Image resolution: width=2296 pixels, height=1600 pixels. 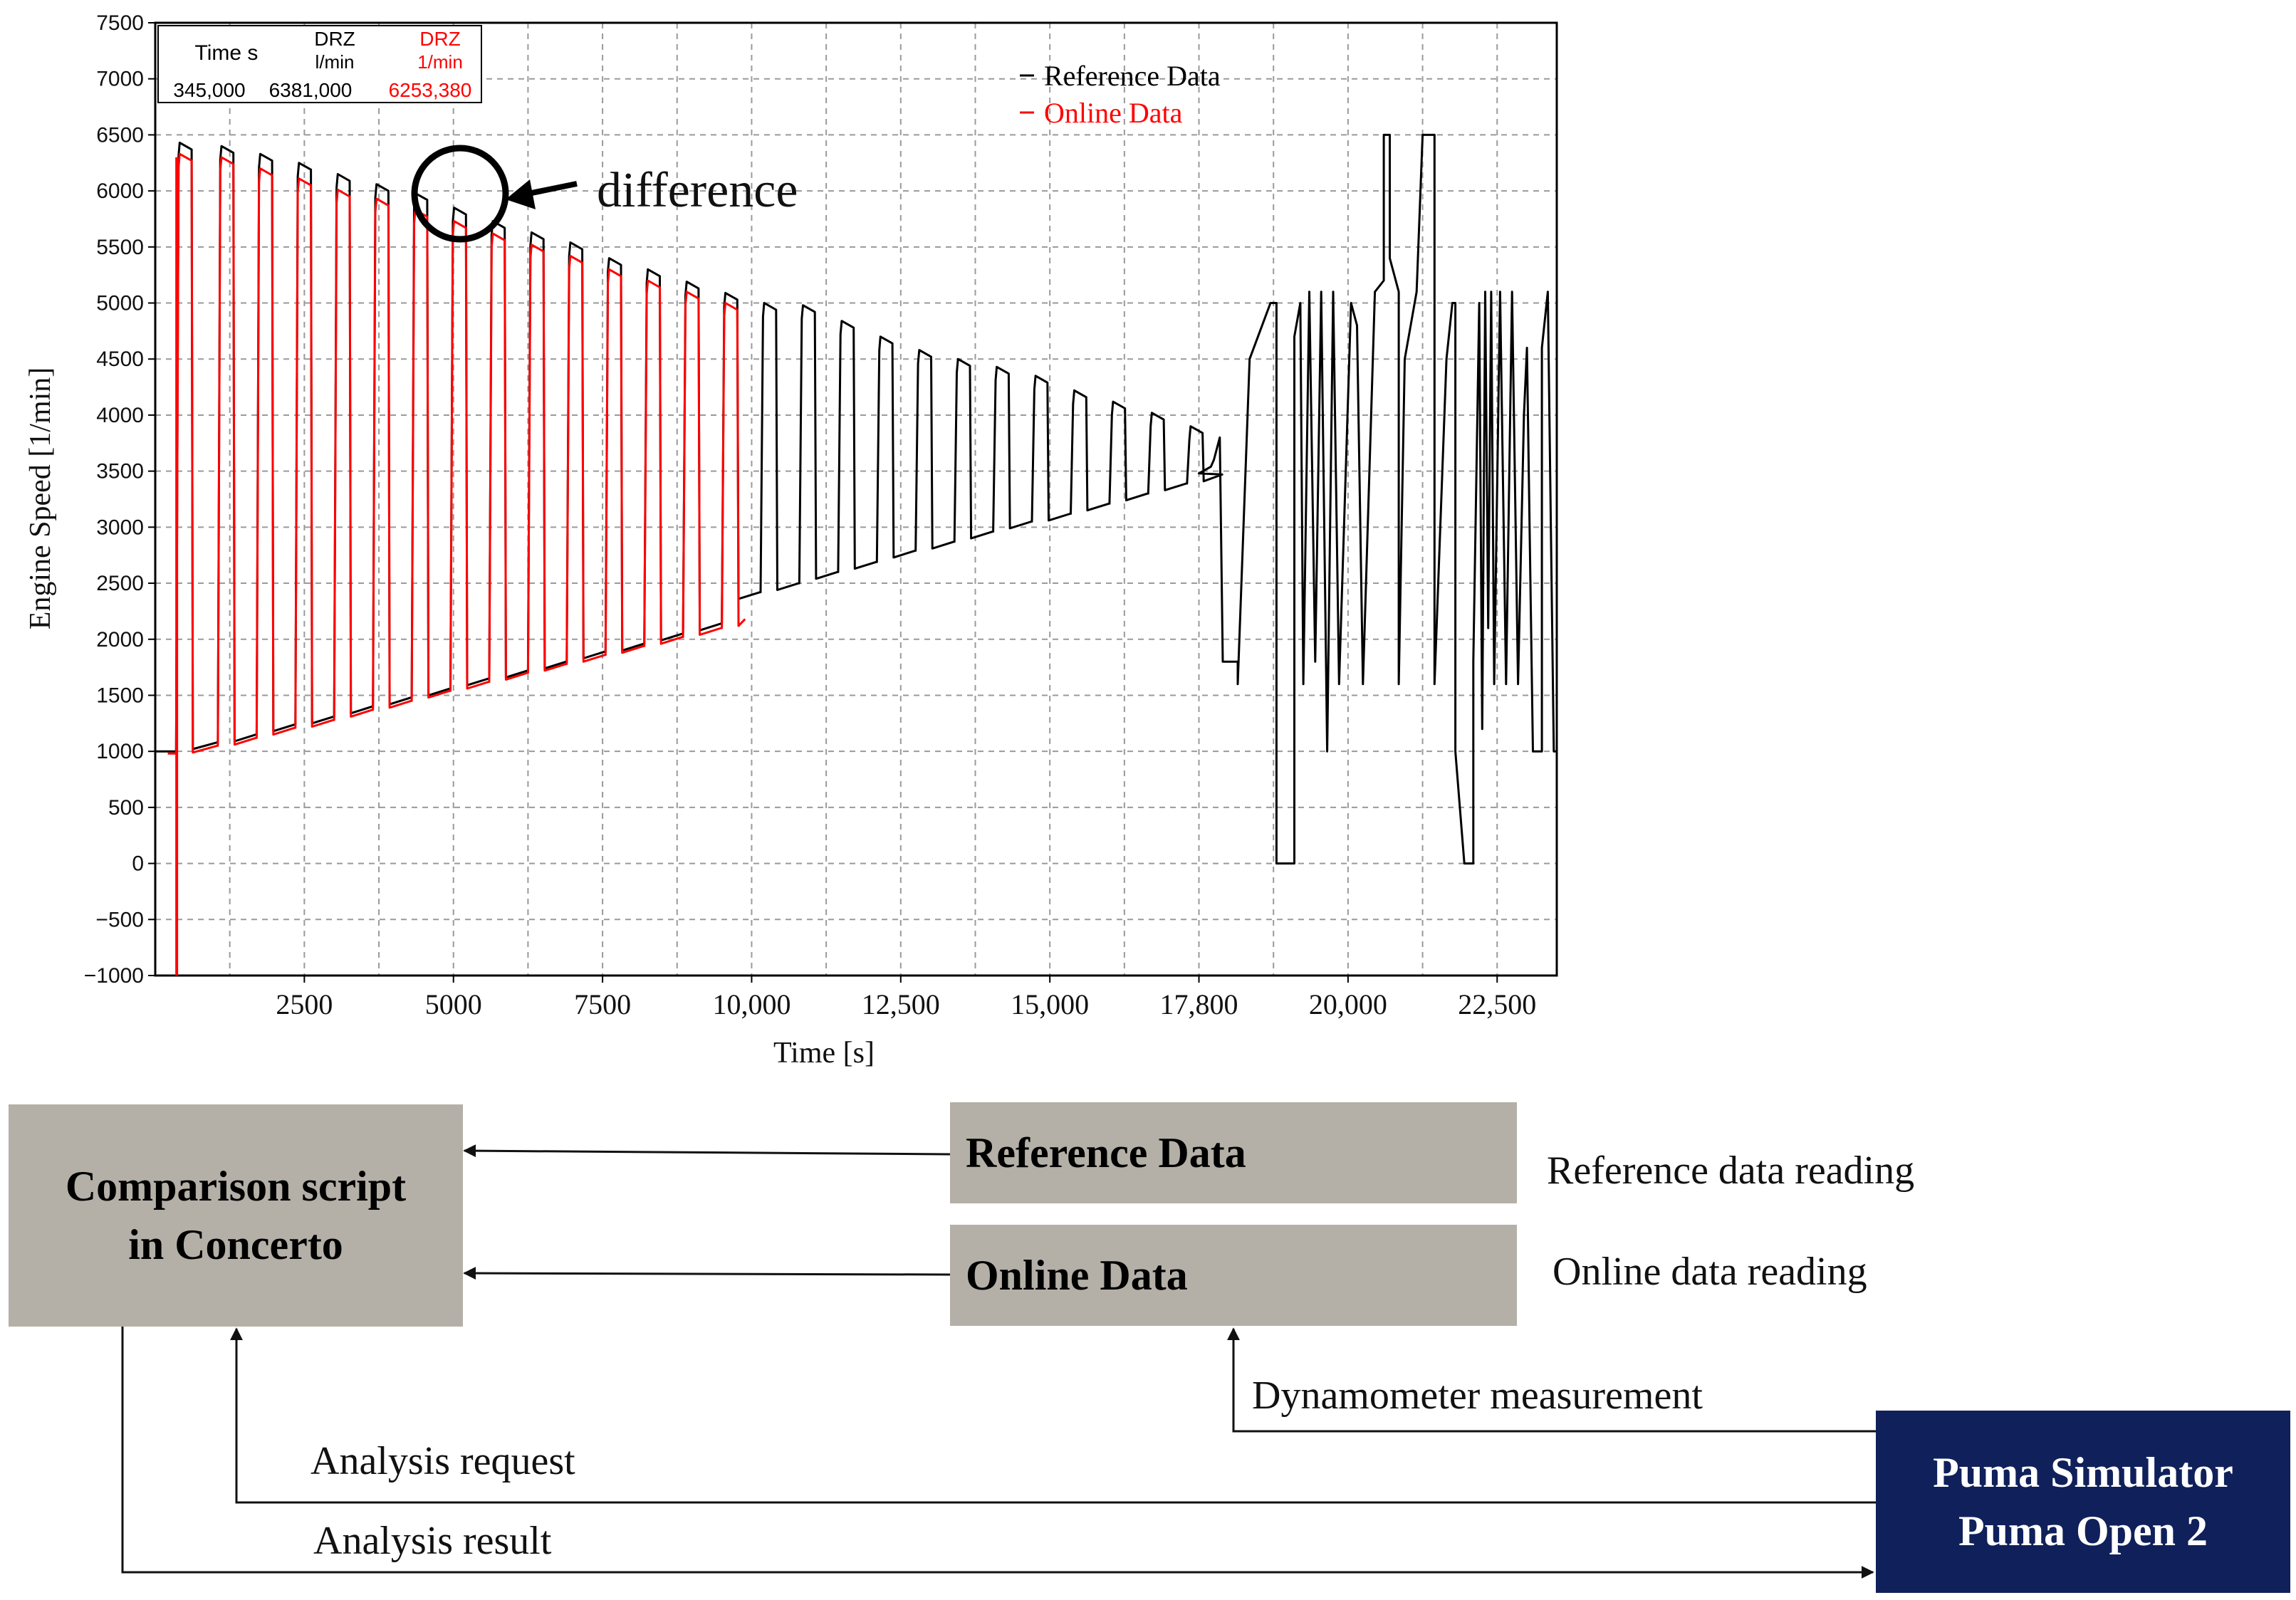 What do you see at coordinates (1348, 1004) in the screenshot?
I see `x-tick-label: 20,000` at bounding box center [1348, 1004].